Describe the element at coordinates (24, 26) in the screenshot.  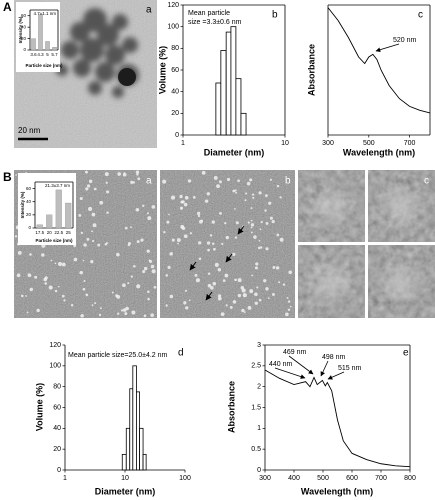
I see `y-tick-label: 40` at that location.